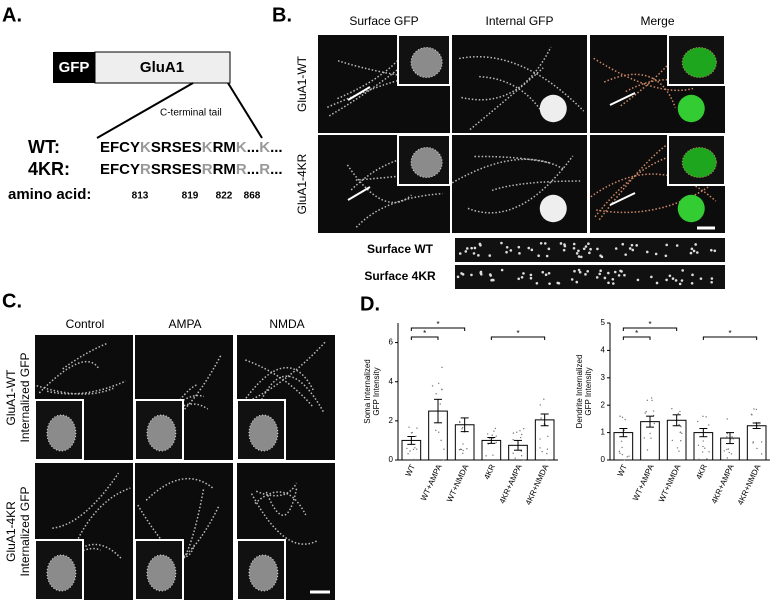 The width and height of the screenshot is (774, 605). Describe the element at coordinates (85, 324) in the screenshot. I see `column-label: Control` at that location.